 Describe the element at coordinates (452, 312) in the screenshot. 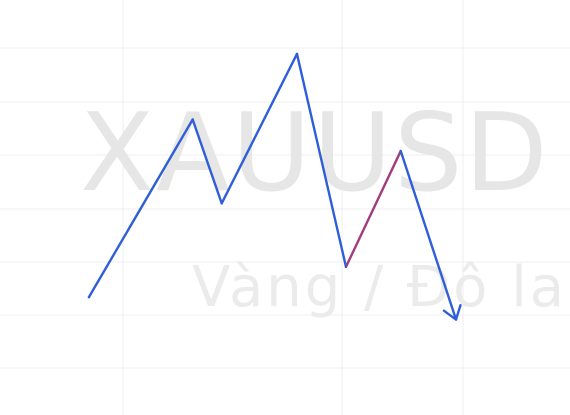

I see `wave-arrow-head` at that location.